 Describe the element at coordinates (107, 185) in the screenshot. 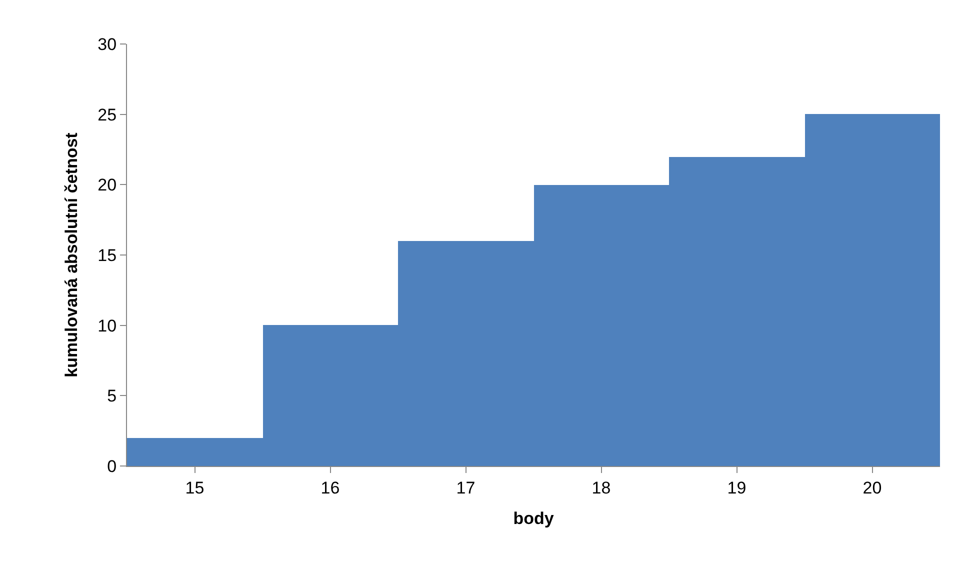

I see `y-tick-label: 20` at that location.